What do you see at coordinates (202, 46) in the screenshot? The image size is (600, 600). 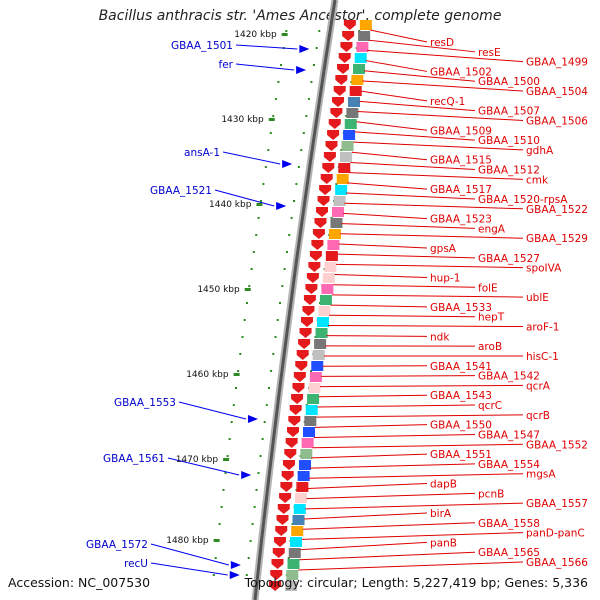 I see `left-gene-label: GBAA_1501` at bounding box center [202, 46].